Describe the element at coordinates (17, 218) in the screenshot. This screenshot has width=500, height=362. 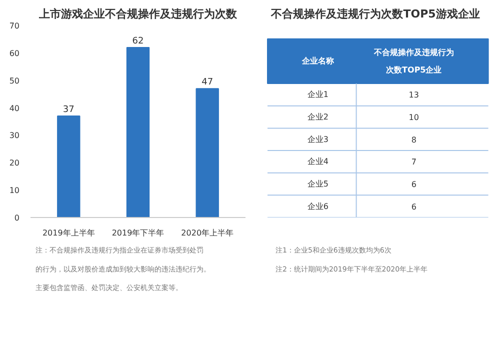
I see `y-tick-label: 0` at that location.